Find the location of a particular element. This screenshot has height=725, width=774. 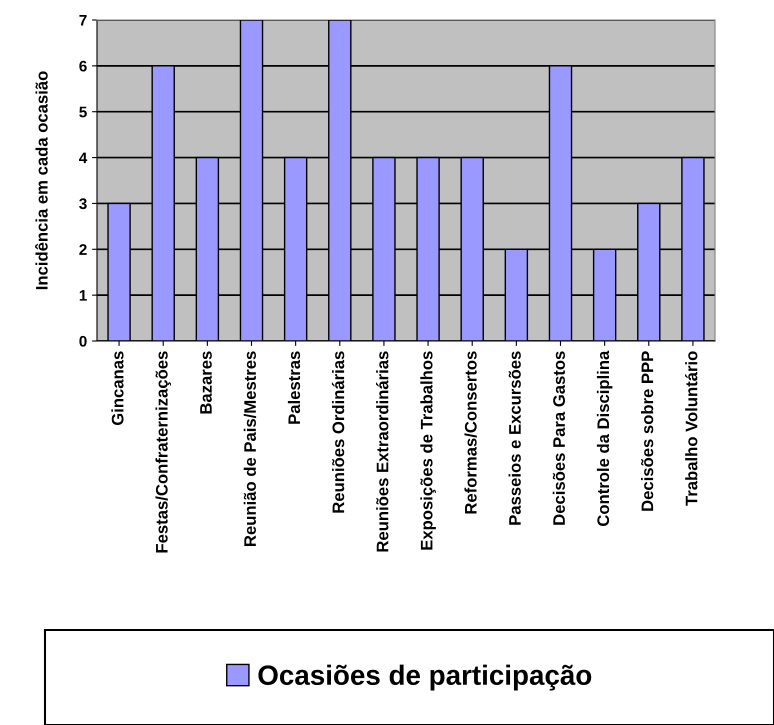

y-tick-label: 5 is located at coordinates (83, 112).